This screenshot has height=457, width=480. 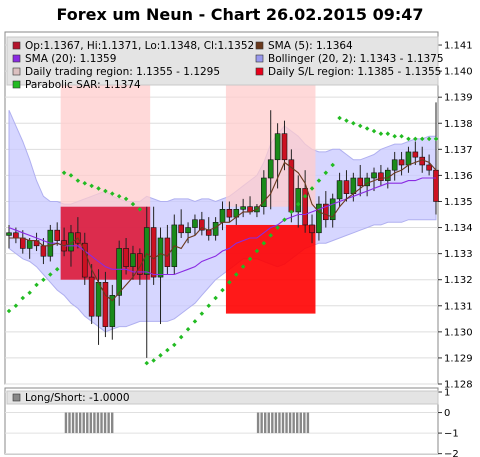 I want to click on y-tick-label: 1.128, so click(x=458, y=385).